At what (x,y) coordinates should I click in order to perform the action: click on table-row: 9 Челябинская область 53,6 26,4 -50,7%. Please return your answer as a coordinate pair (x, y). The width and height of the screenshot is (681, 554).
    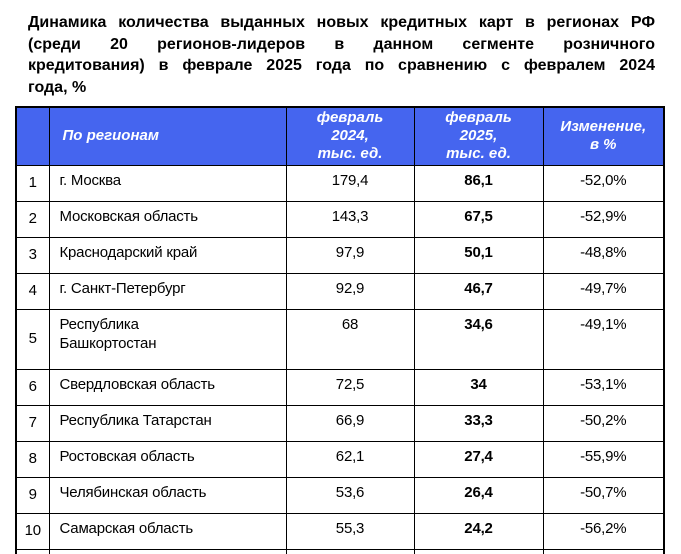
    Looking at the image, I should click on (340, 495).